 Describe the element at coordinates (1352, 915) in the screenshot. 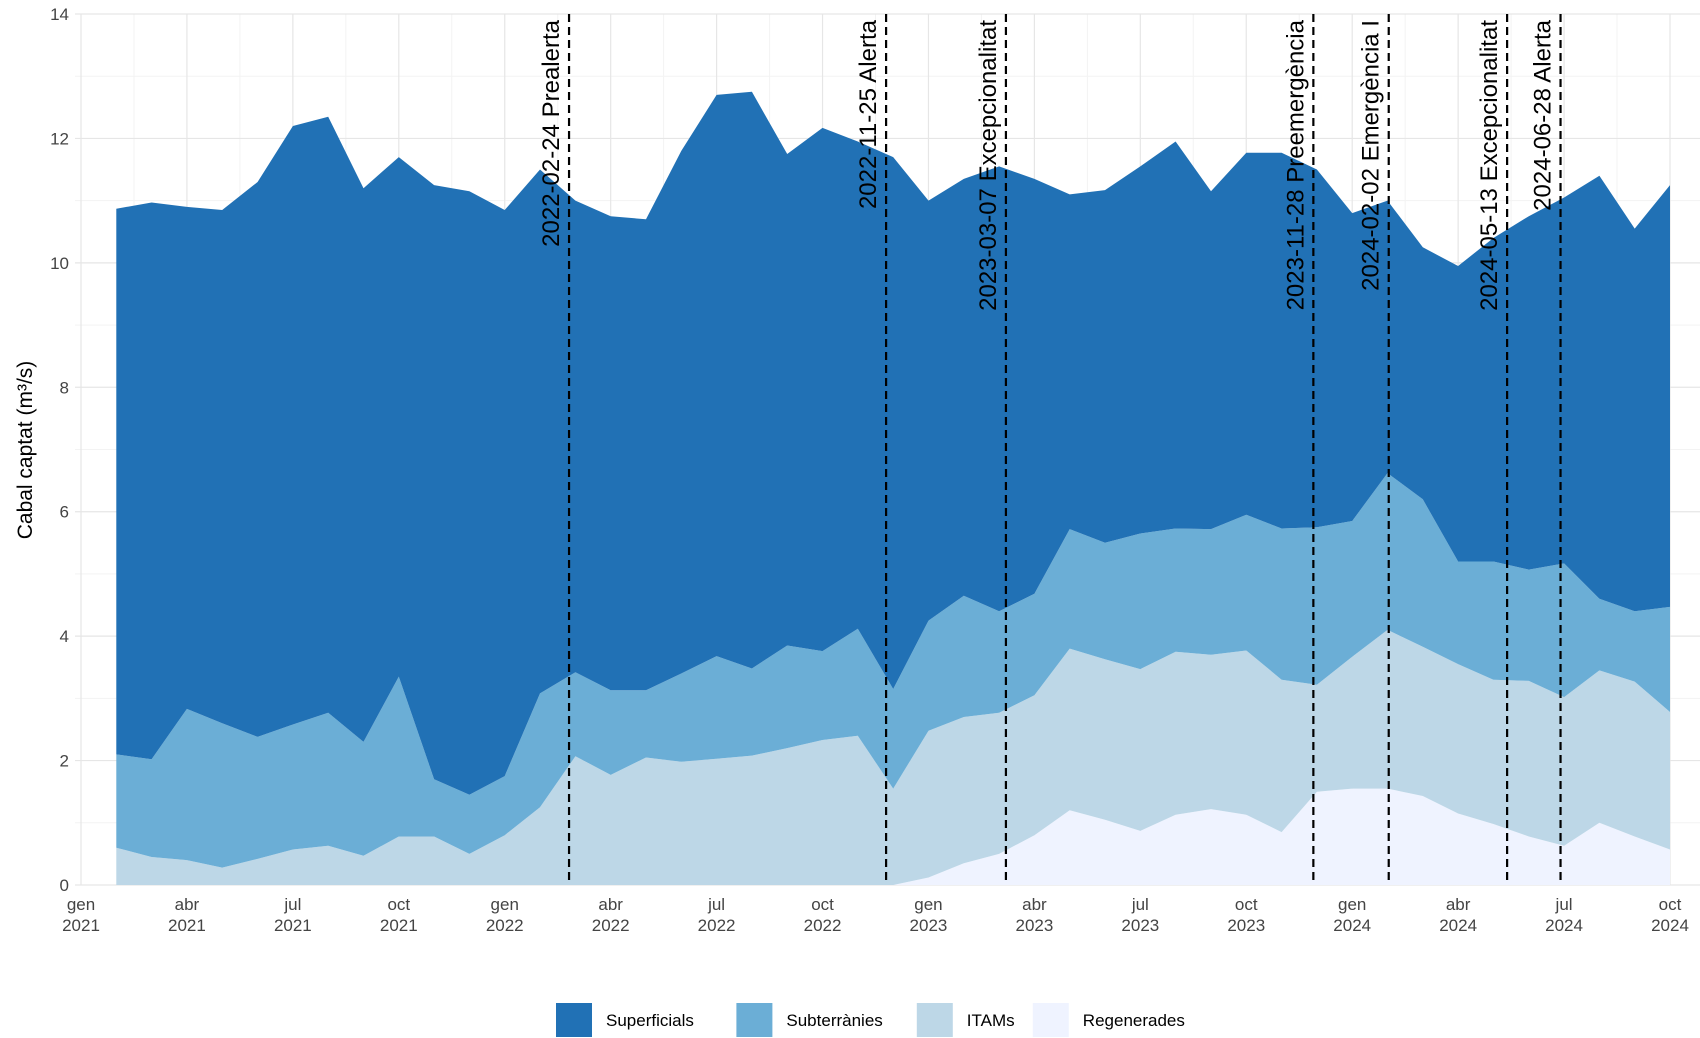

I see `x-tick-label: gen 2024` at that location.